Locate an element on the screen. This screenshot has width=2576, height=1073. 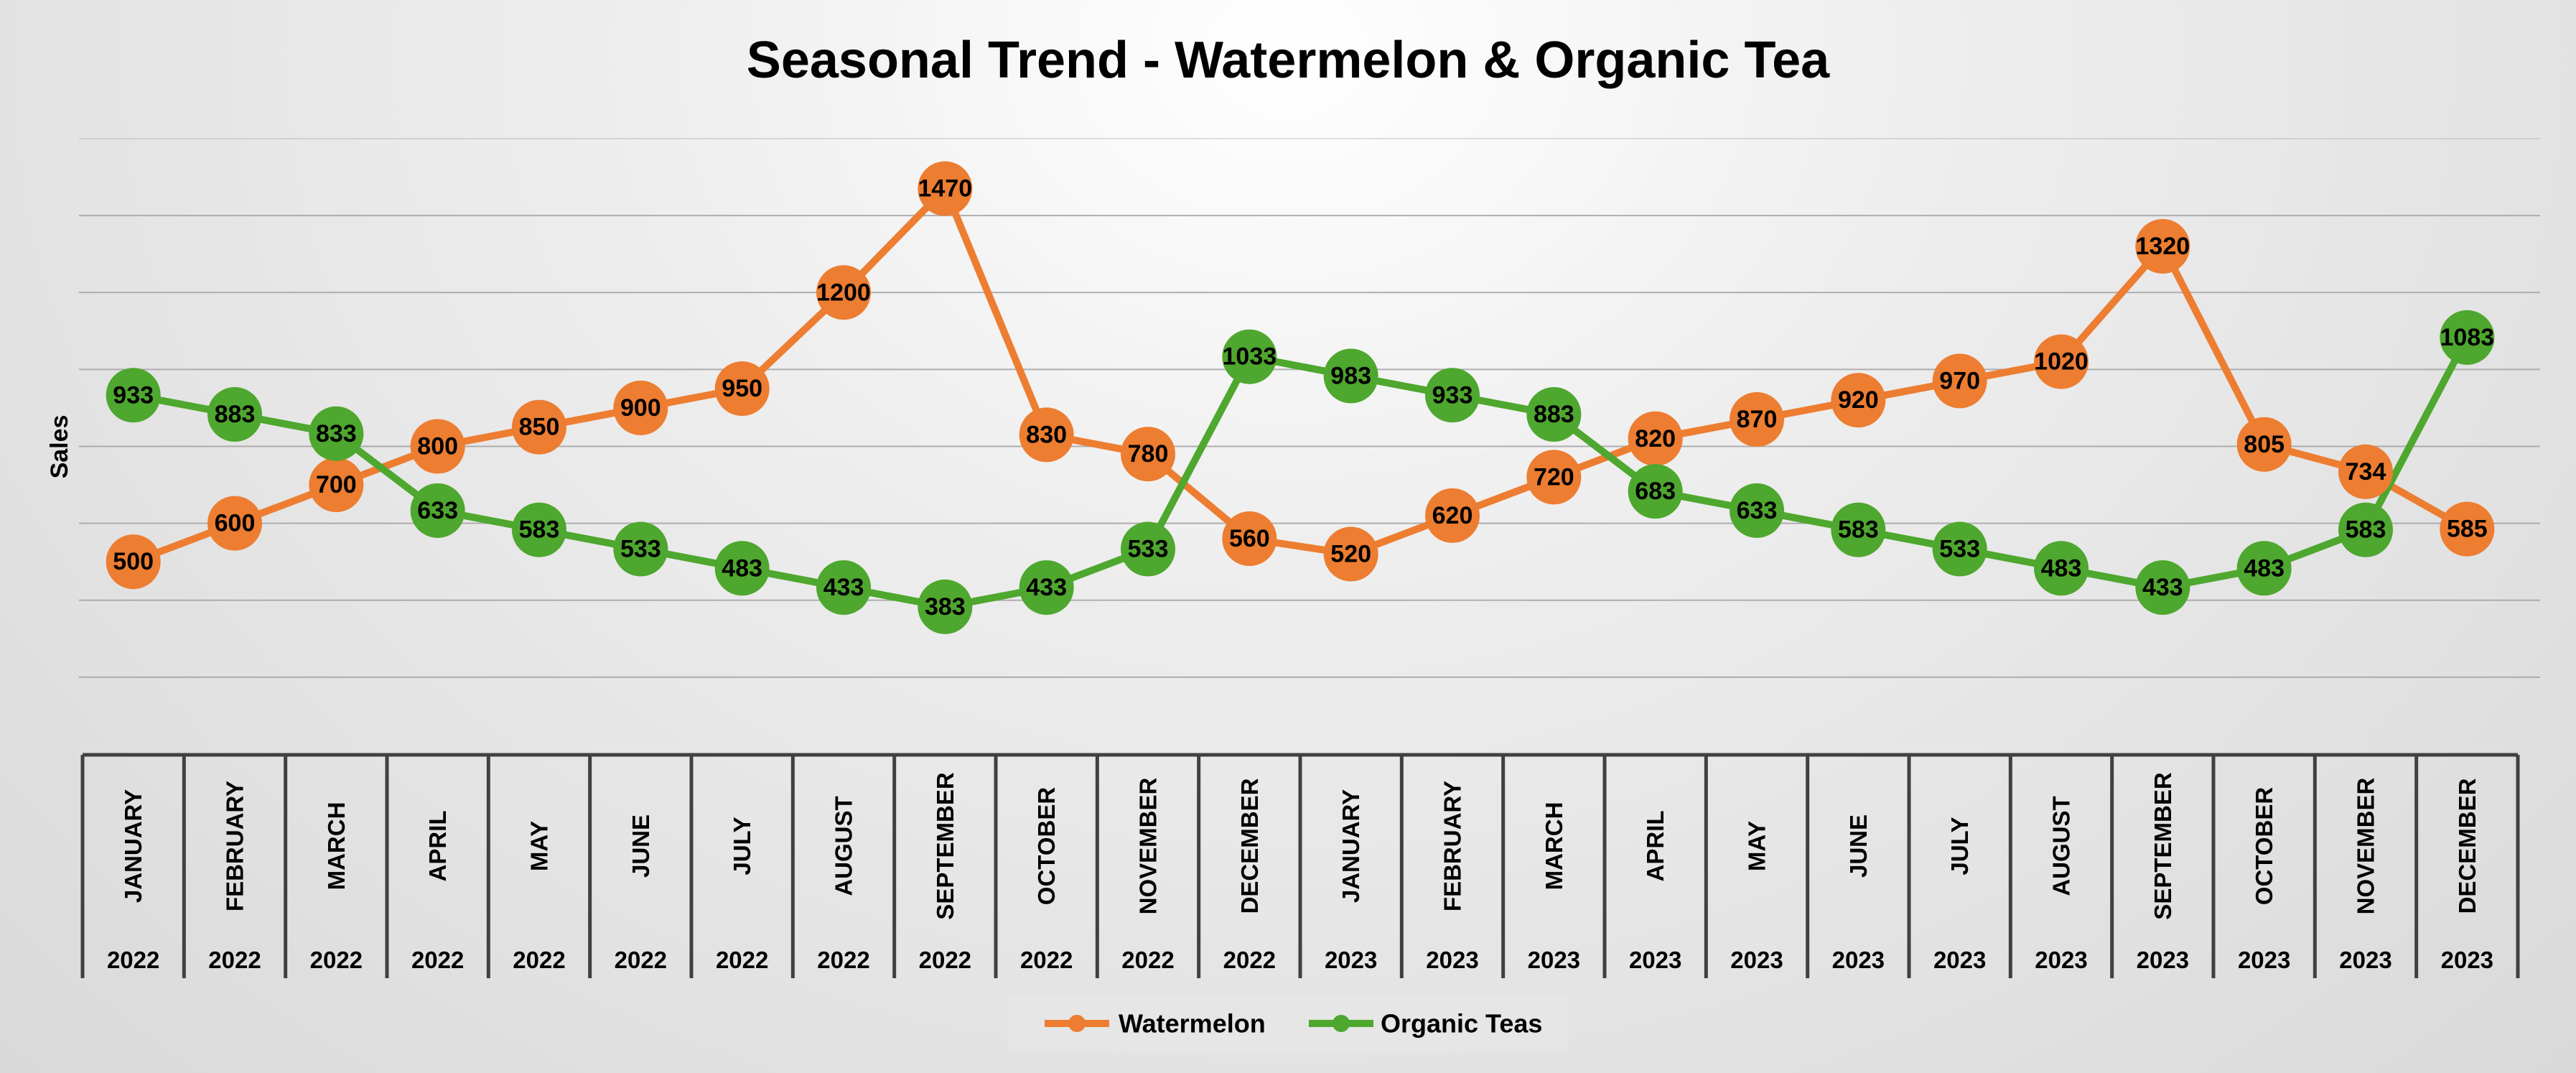
data-label: 683 is located at coordinates (1655, 491).